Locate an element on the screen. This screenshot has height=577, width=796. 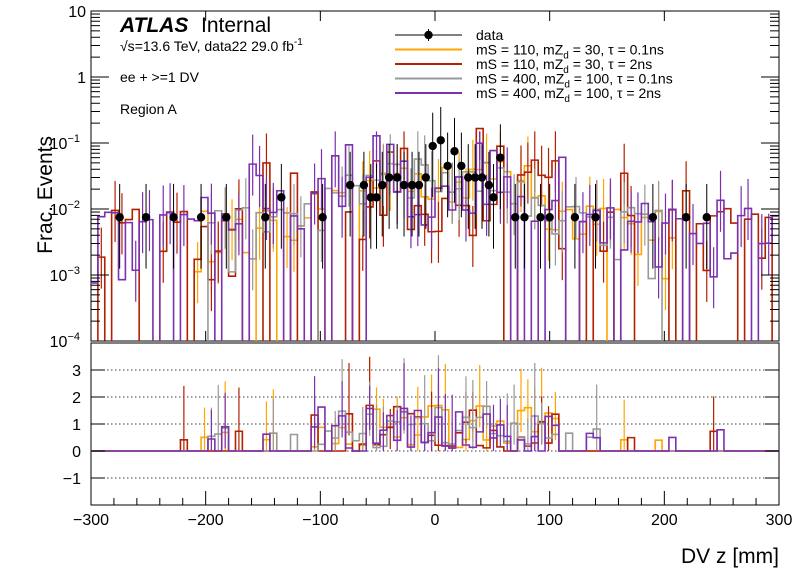
legend-entry-3: mS = 400, mZd = 100, τ = 0.1ns is located at coordinates (574, 81).